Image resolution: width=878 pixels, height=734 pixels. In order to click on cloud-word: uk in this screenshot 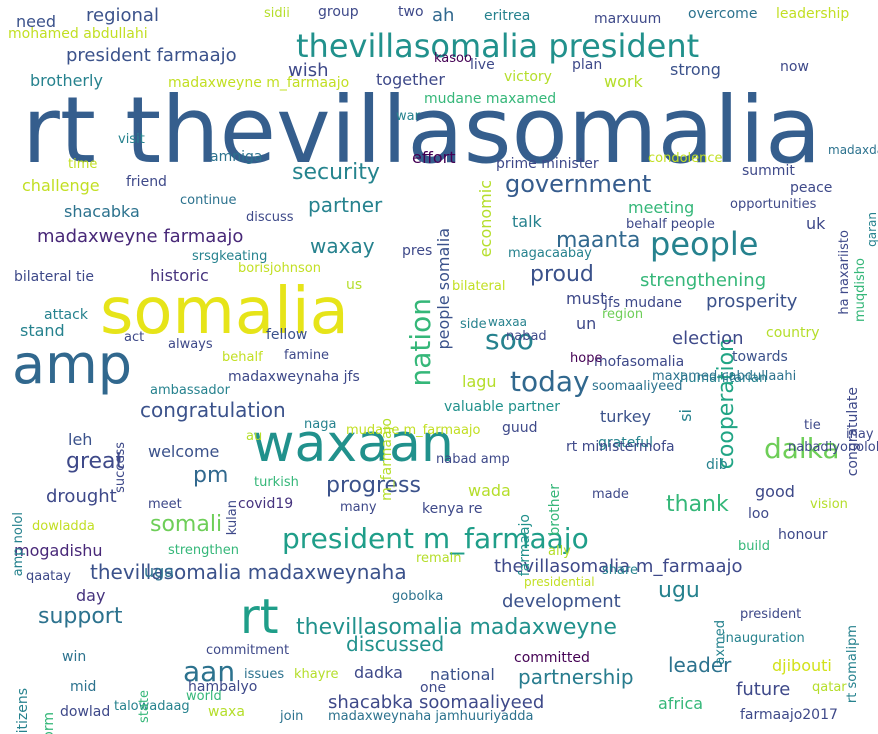, I will do `click(816, 223)`.